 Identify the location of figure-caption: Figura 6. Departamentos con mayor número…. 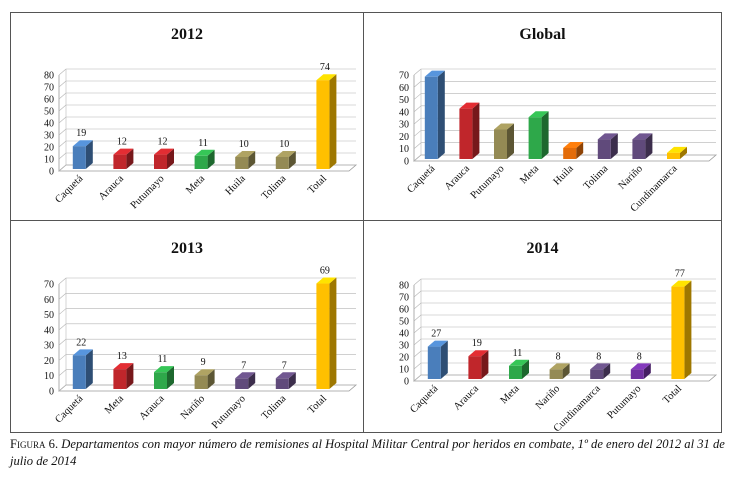
(367, 453).